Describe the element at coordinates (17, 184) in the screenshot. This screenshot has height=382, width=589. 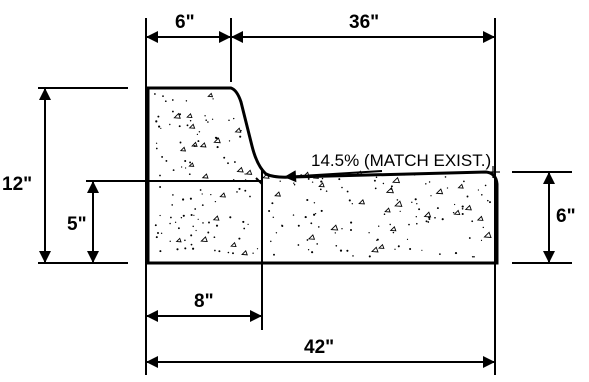
I see `dim-label-12in: 12"` at that location.